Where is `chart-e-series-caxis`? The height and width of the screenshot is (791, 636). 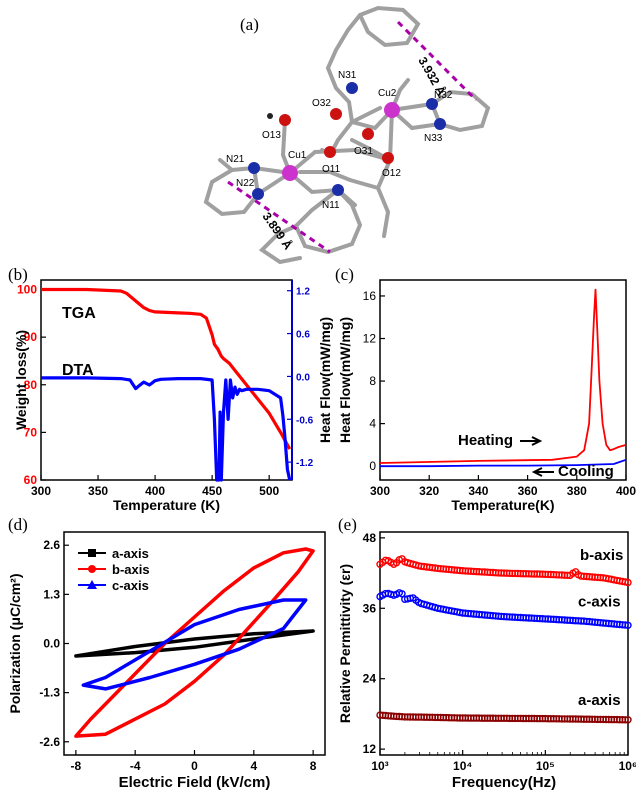
chart-e-series-caxis is located at coordinates (504, 609).